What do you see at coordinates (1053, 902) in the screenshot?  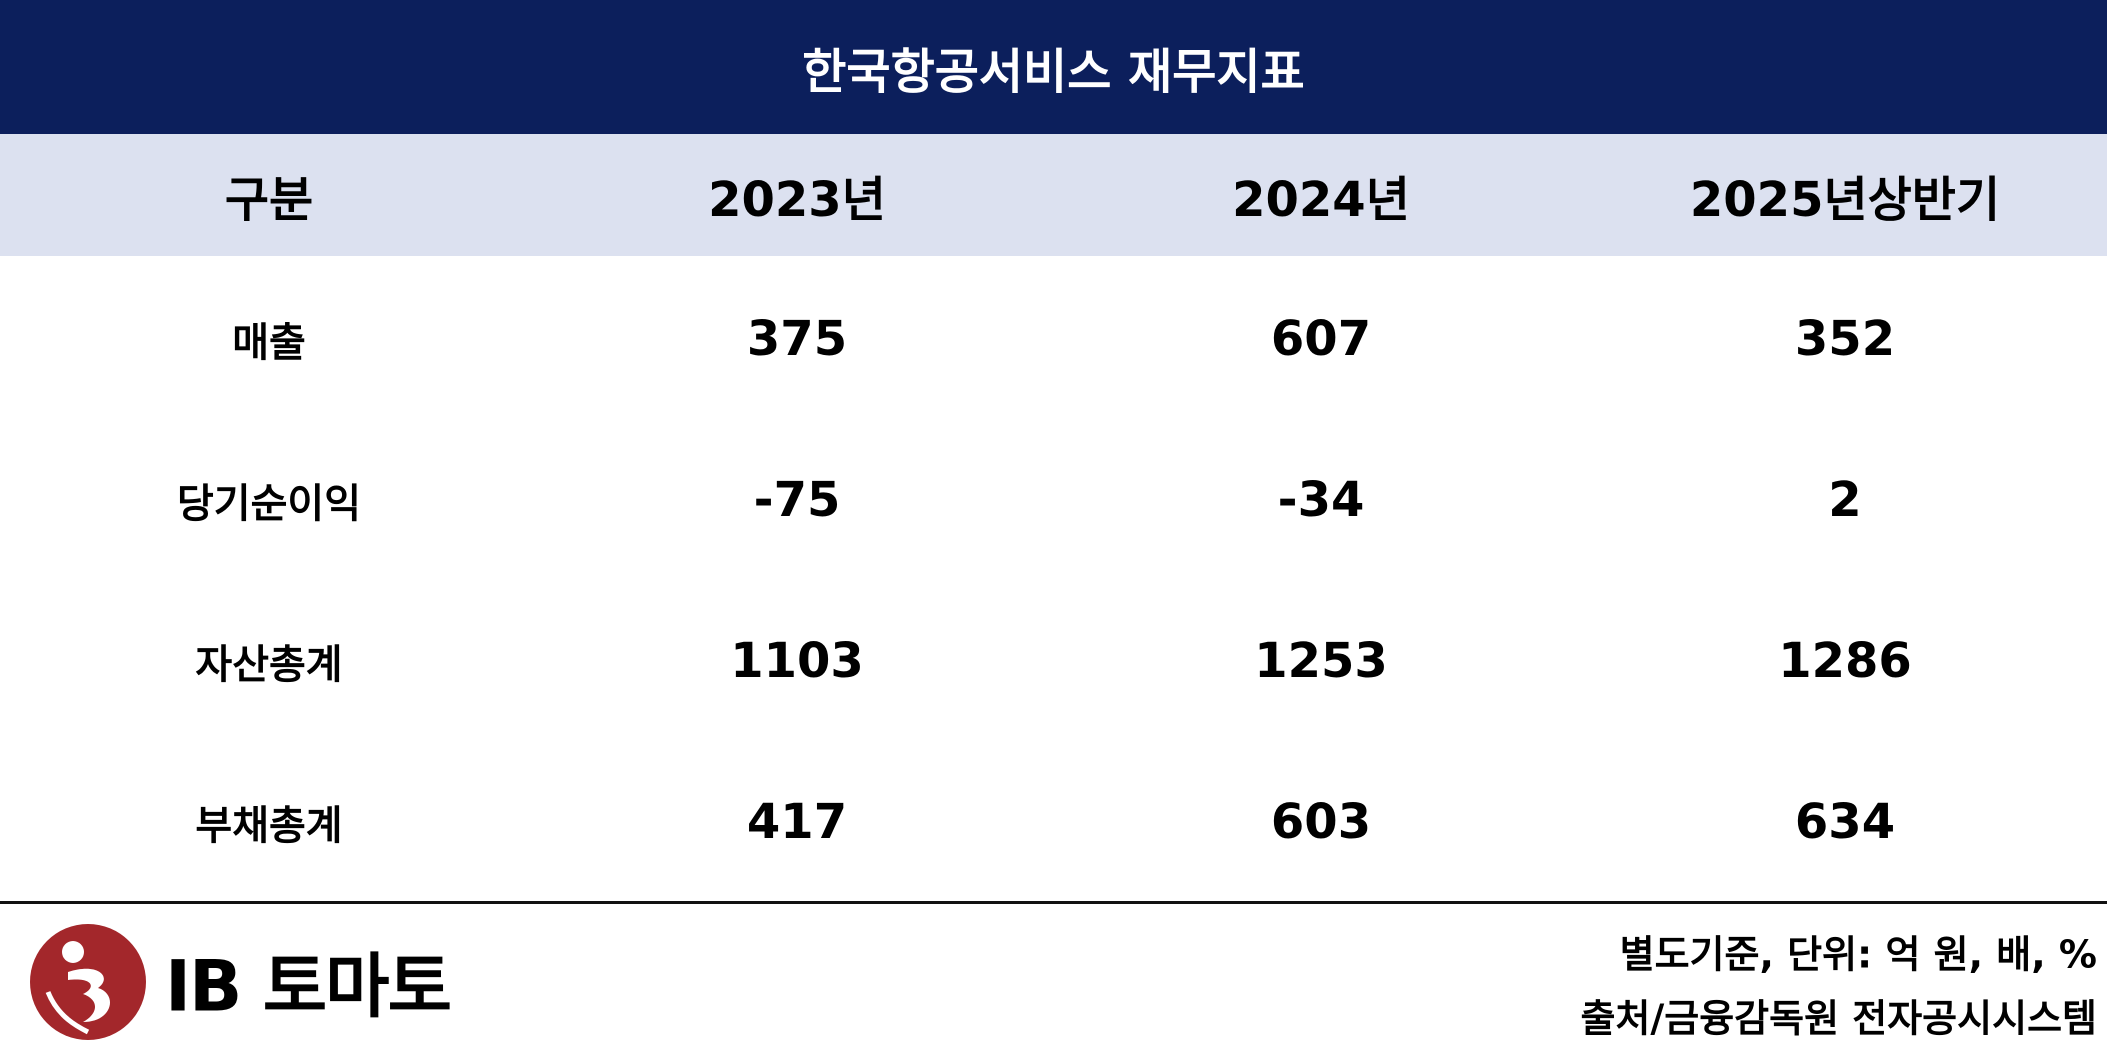 I see `divider` at bounding box center [1053, 902].